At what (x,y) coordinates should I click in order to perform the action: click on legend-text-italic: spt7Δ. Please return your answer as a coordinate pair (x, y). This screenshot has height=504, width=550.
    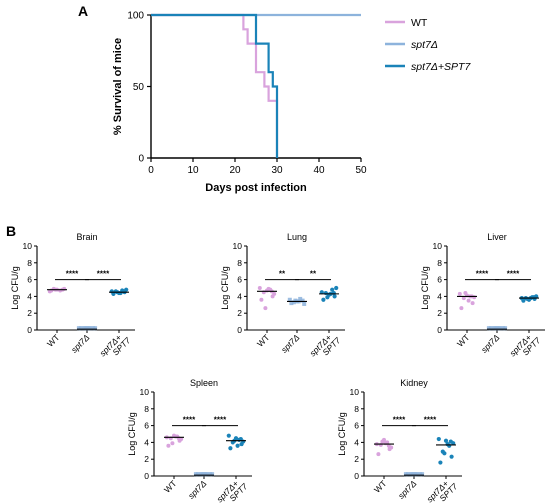
    Looking at the image, I should click on (424, 45).